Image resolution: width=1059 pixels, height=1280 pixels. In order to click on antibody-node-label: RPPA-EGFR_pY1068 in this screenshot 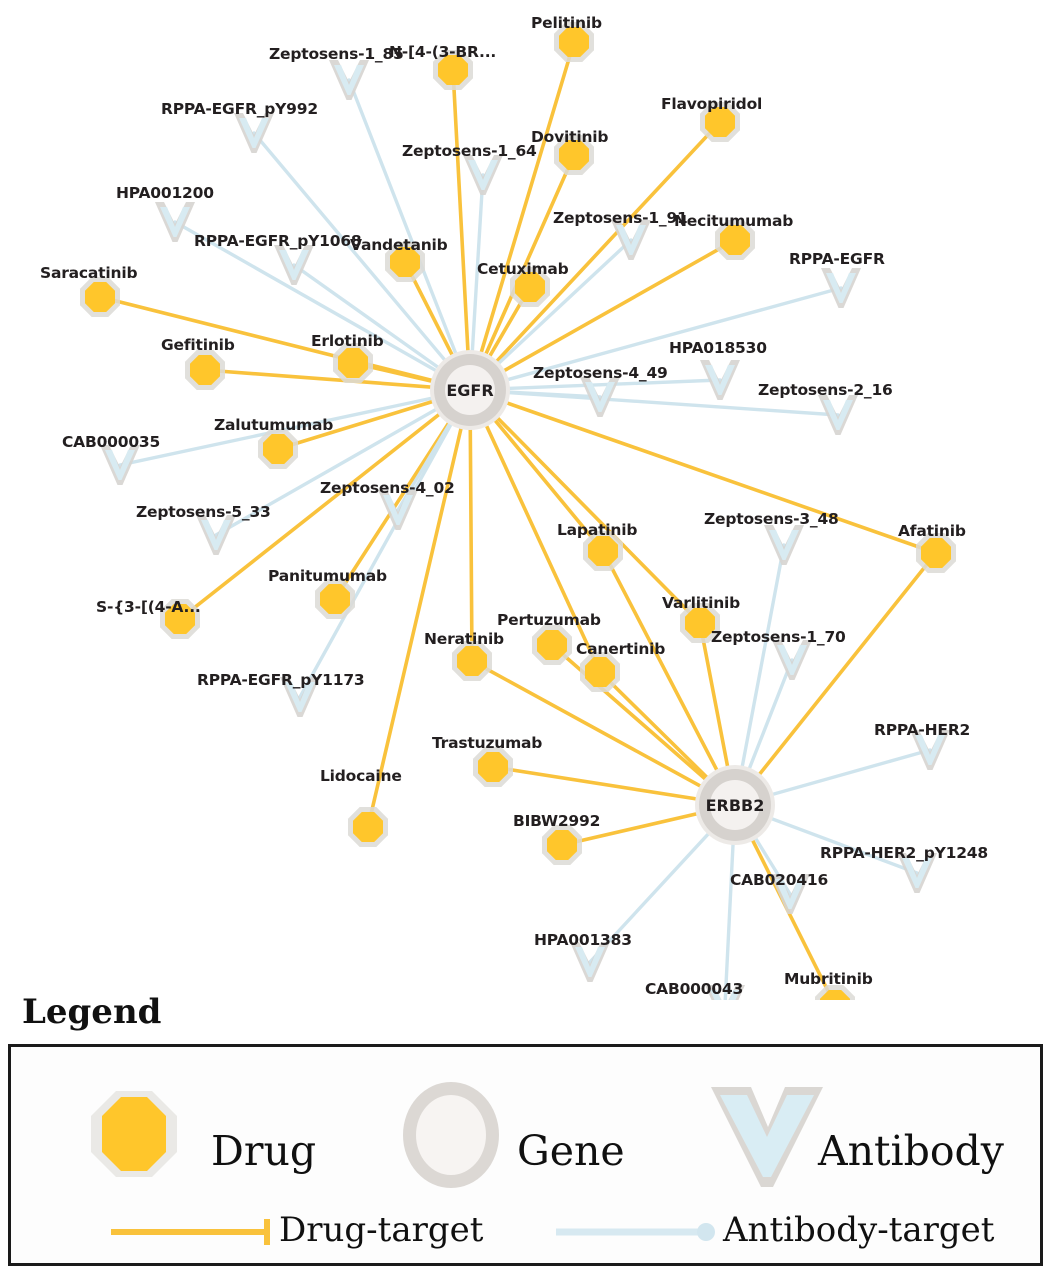, I will do `click(278, 241)`.